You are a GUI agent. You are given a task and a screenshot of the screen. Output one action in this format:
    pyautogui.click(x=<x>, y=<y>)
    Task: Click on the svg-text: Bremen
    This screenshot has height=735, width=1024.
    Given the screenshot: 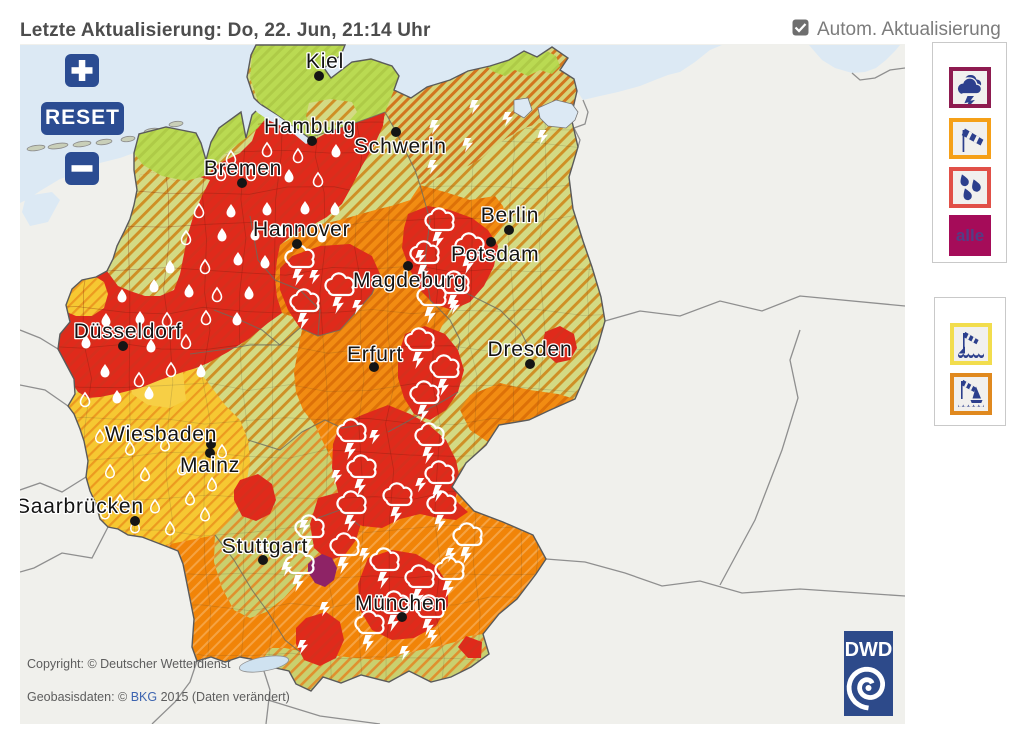 What is the action you would take?
    pyautogui.click(x=243, y=168)
    